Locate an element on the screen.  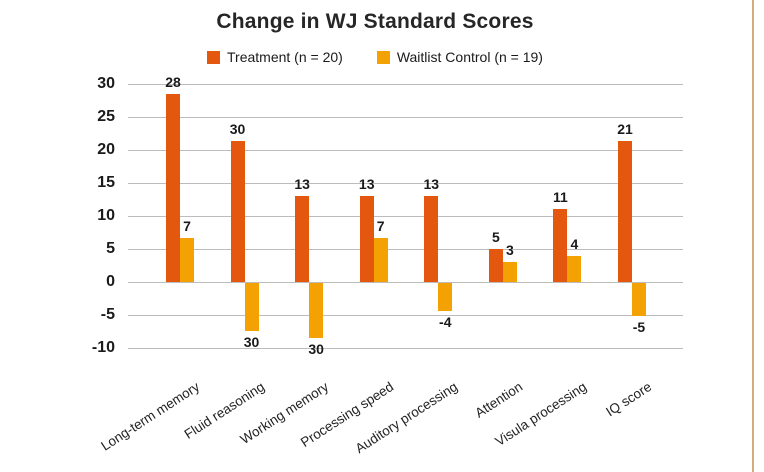
value-label-waitlist-control-auditory-processing: -4 is located at coordinates (445, 321).